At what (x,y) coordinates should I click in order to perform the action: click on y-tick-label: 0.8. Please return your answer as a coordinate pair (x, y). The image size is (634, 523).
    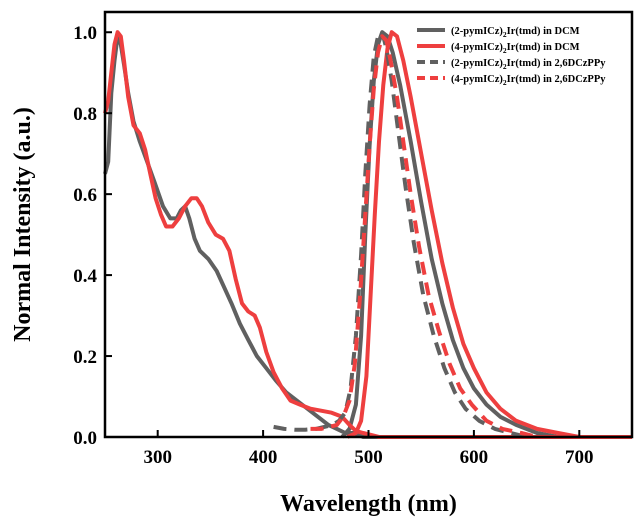
    Looking at the image, I should click on (85, 114).